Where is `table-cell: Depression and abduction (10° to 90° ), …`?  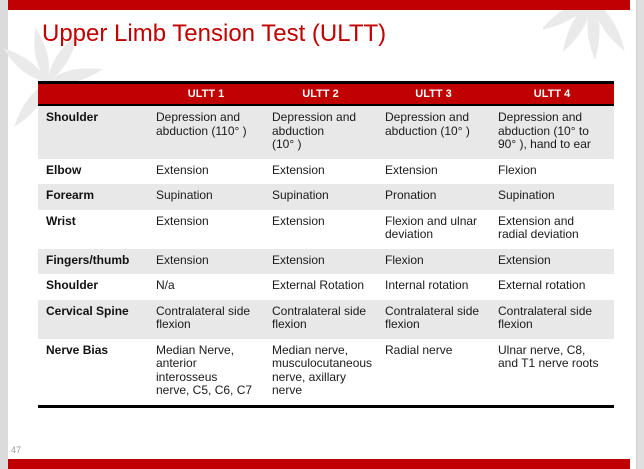 table-cell: Depression and abduction (10° to 90° ), … is located at coordinates (544, 130).